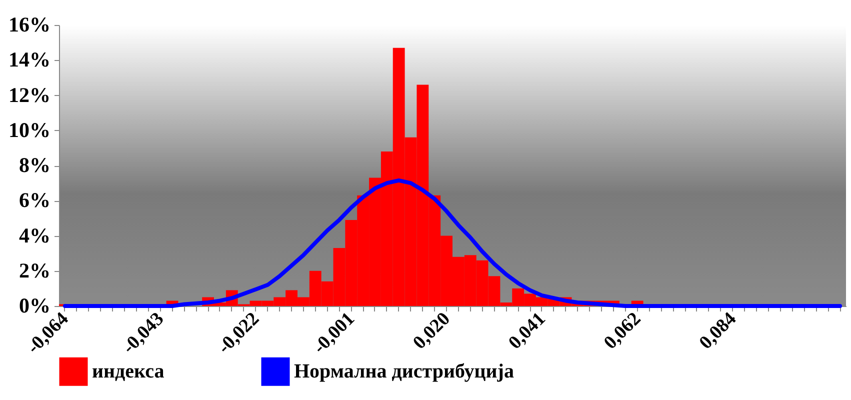 The height and width of the screenshot is (400, 851). Describe the element at coordinates (29, 24) in the screenshot. I see `y-tick-label: 16%` at that location.